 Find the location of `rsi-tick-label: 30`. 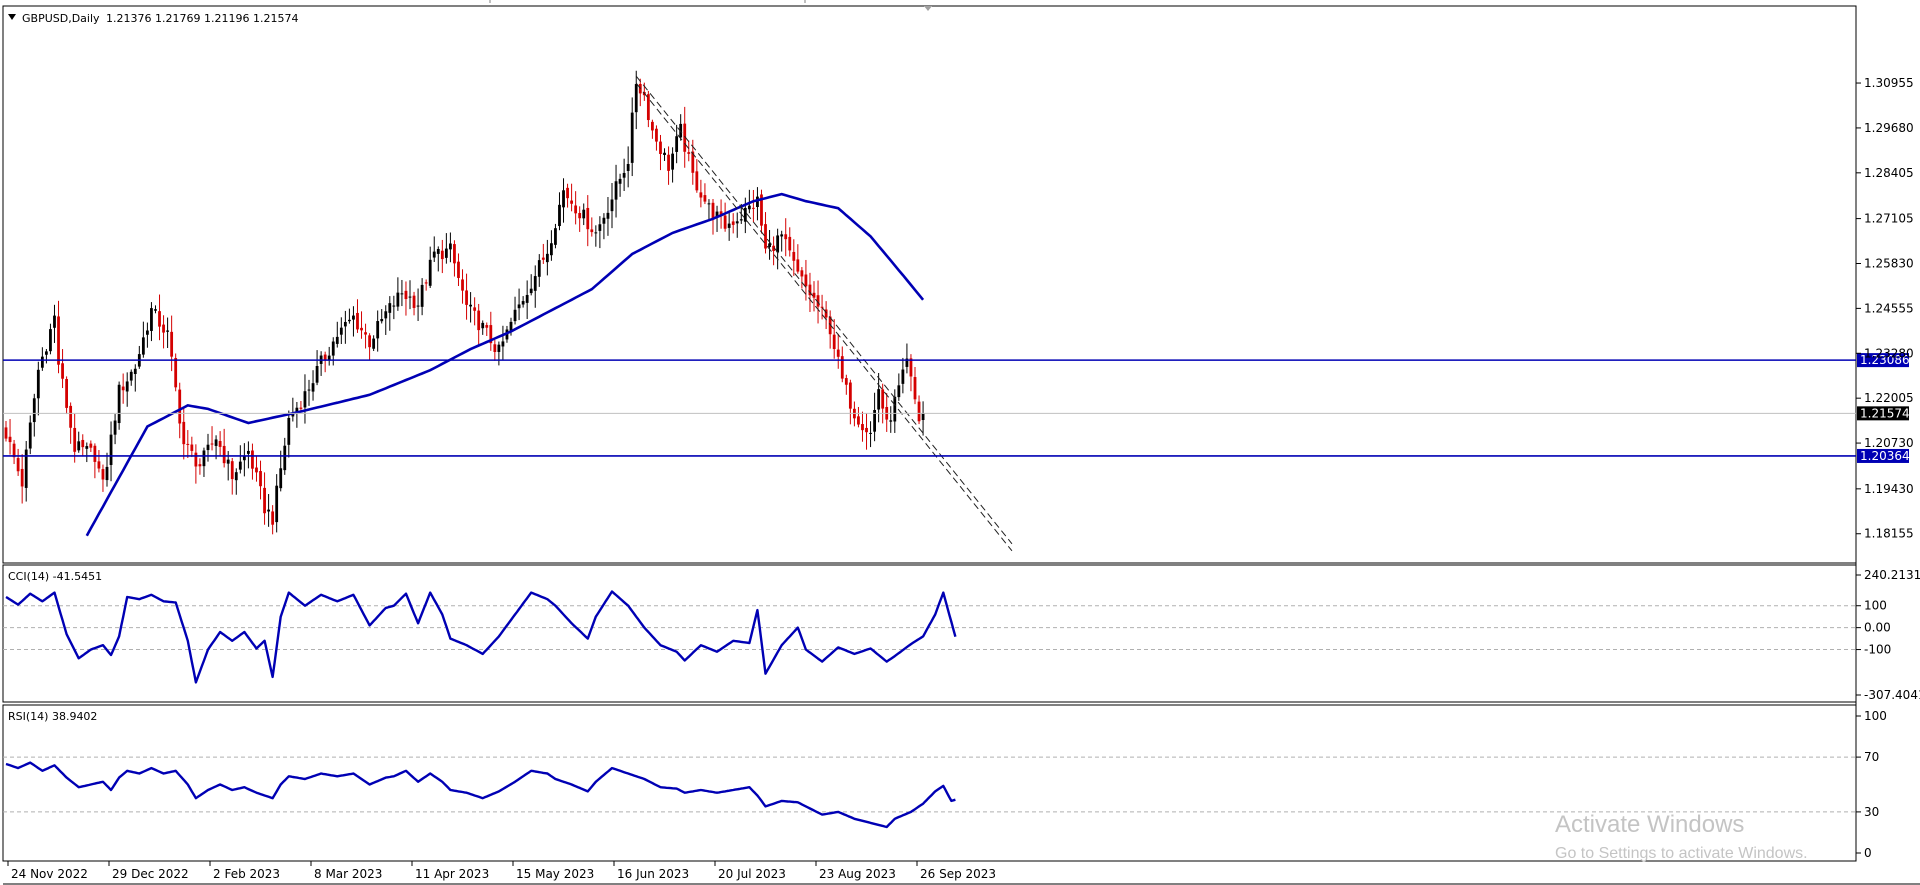

rsi-tick-label: 30 is located at coordinates (1871, 812).